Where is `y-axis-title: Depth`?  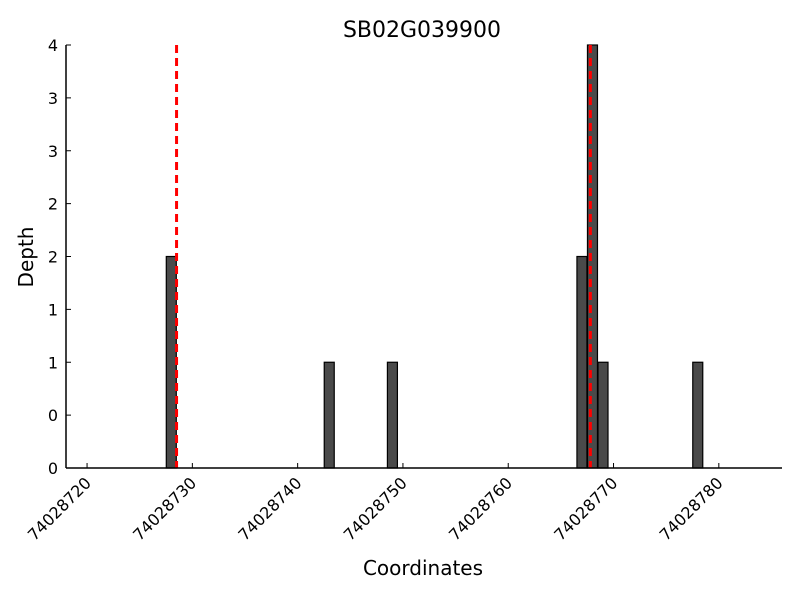
y-axis-title: Depth is located at coordinates (26, 257).